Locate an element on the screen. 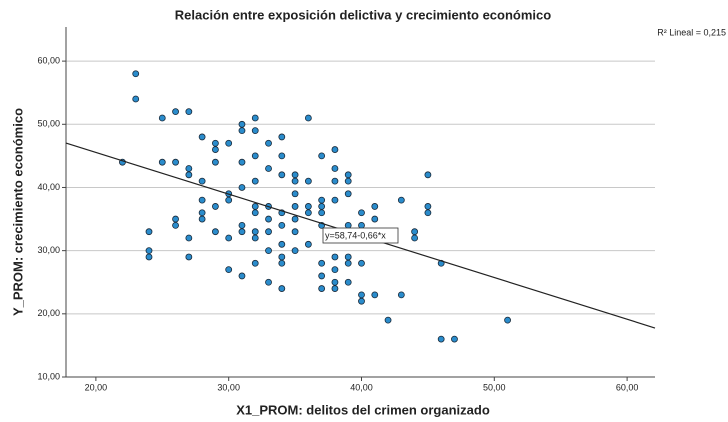 Image resolution: width=728 pixels, height=422 pixels. x-axis-title: X1_PROM: delitos del crimen organizado is located at coordinates (363, 409).